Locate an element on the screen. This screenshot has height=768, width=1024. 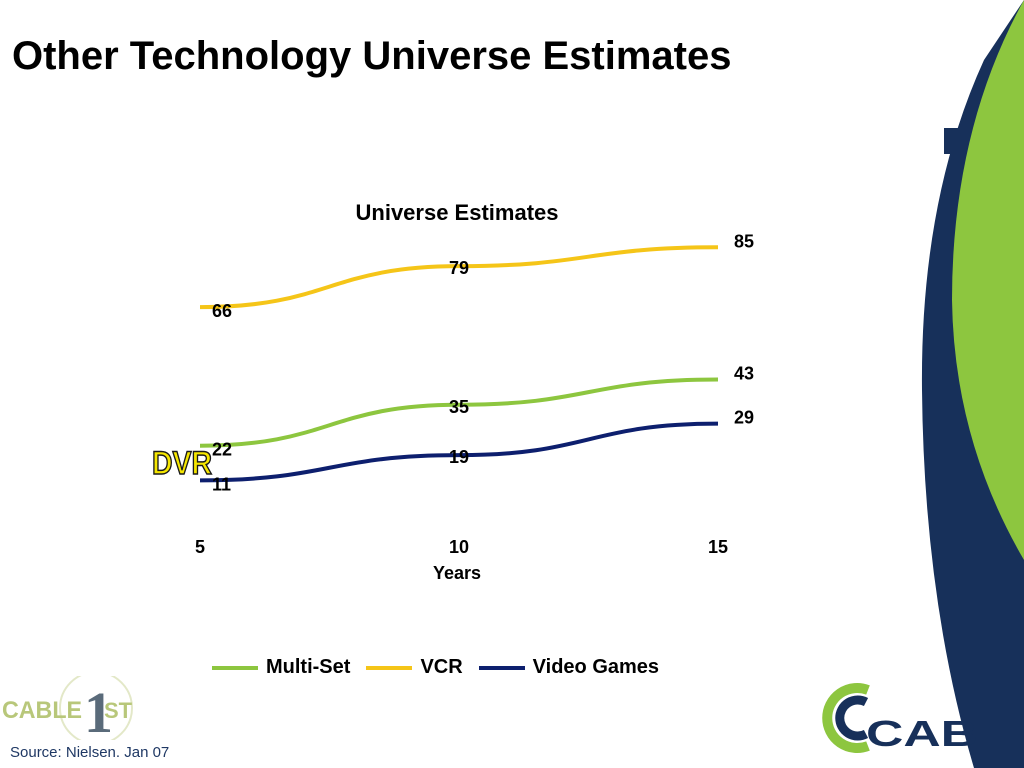
cable-logo-ring is located at coordinates (96, 708).